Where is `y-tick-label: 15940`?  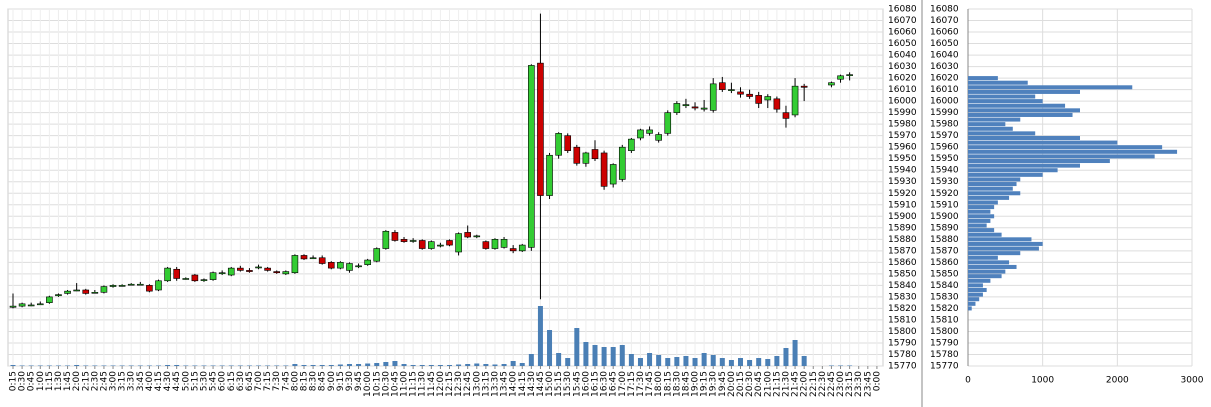
y-tick-label: 15940 is located at coordinates (944, 171).